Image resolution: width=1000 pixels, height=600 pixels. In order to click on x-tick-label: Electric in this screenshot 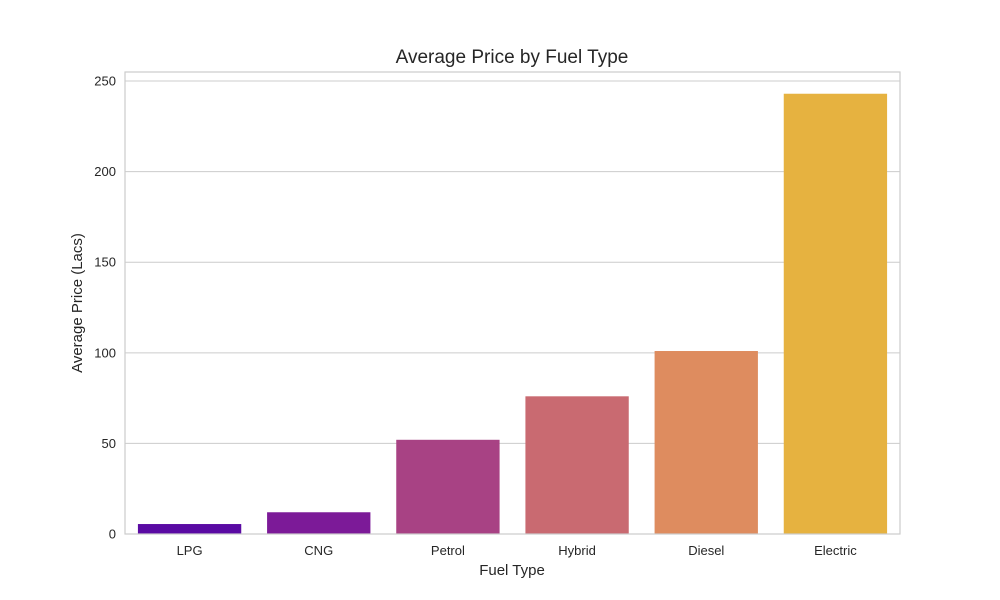, I will do `click(835, 550)`.